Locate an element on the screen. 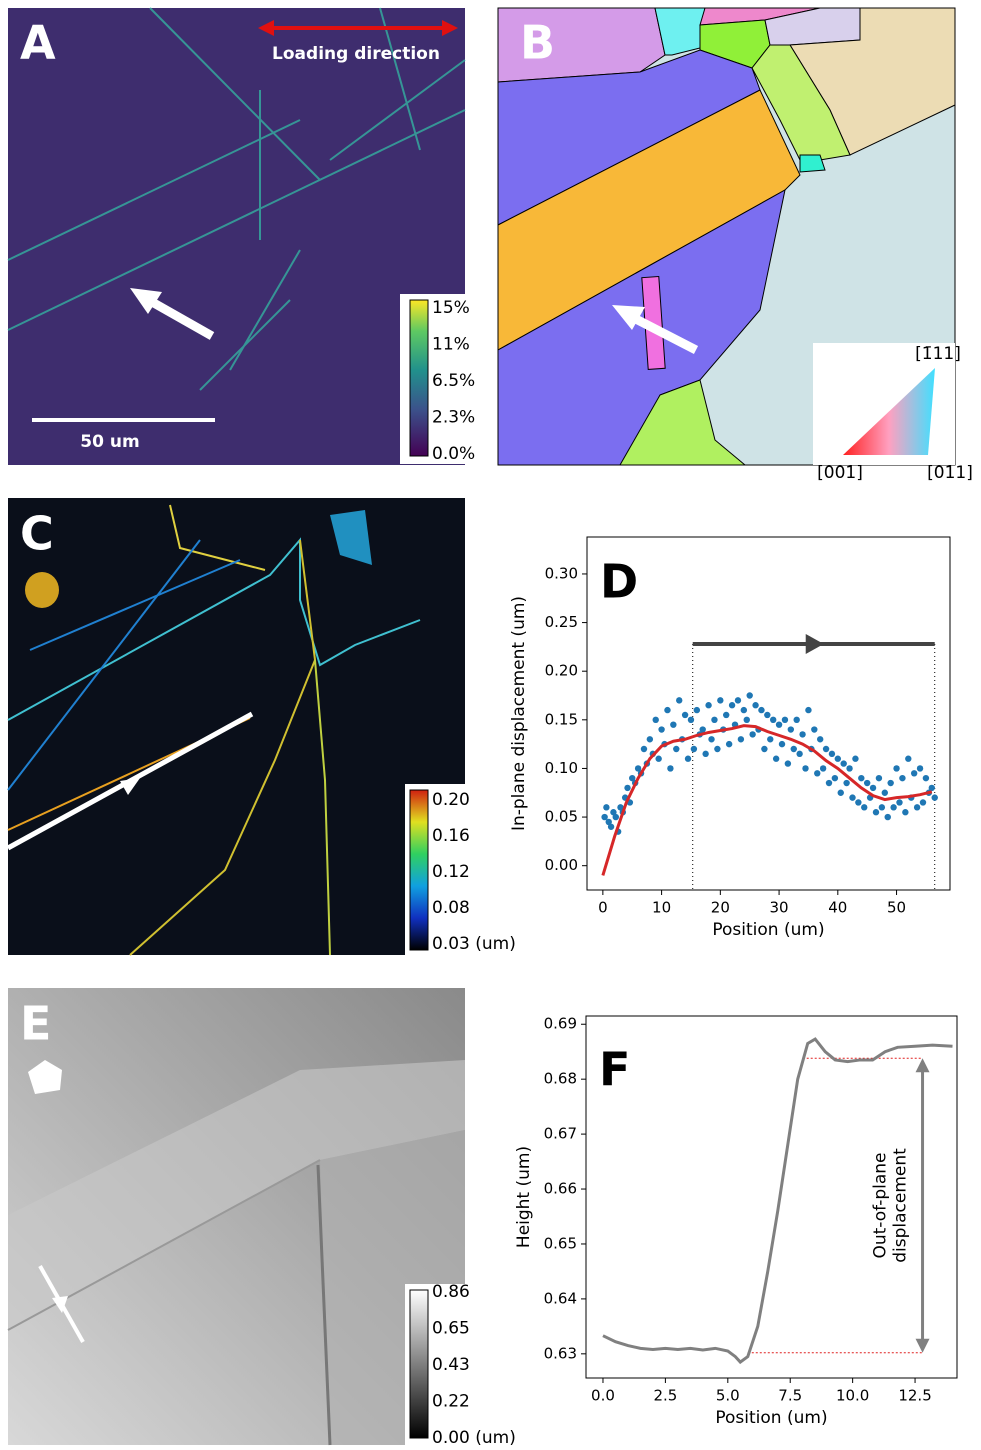  y-axis-label: In-plane displacement (um) is located at coordinates (519, 713).